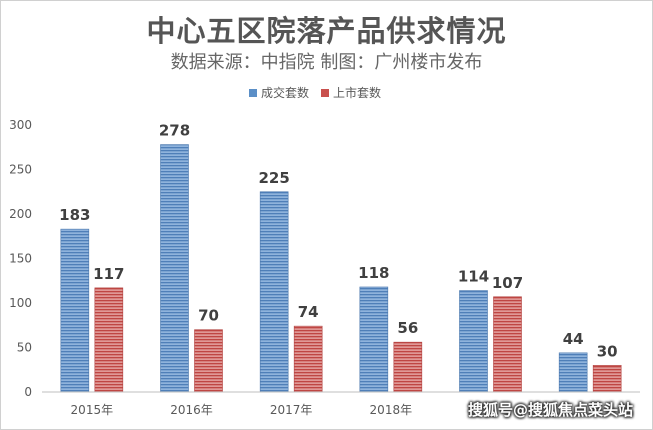 This screenshot has height=430, width=653. What do you see at coordinates (92, 410) in the screenshot?
I see `x-tick-label: 2015年` at bounding box center [92, 410].